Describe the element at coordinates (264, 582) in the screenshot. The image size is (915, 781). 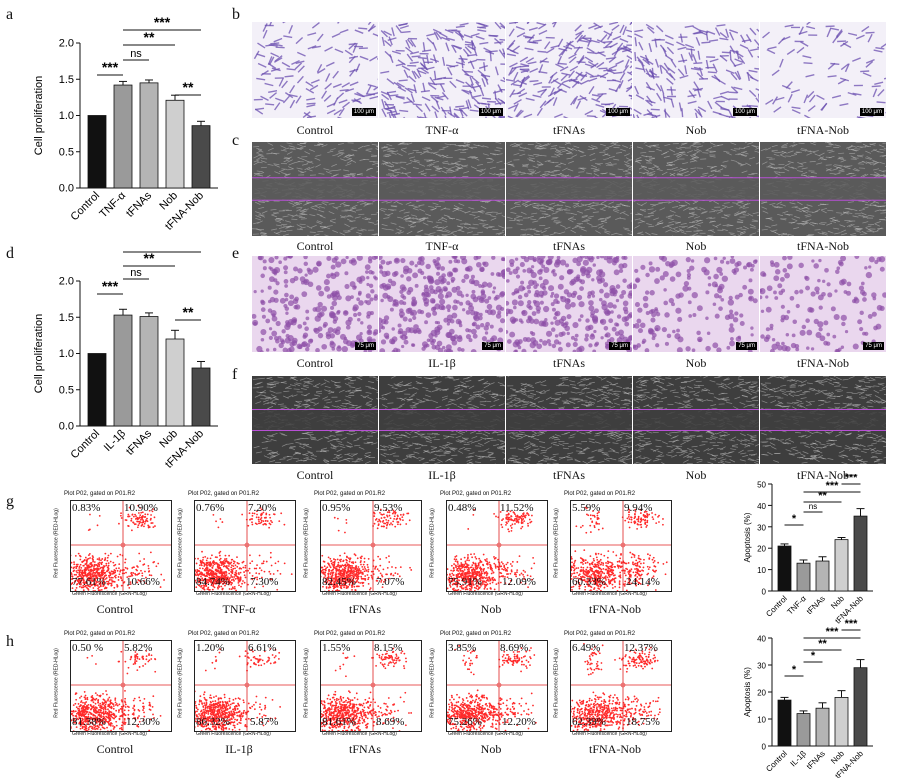
I see `quadrant-percent-lr: 7.30%` at that location.